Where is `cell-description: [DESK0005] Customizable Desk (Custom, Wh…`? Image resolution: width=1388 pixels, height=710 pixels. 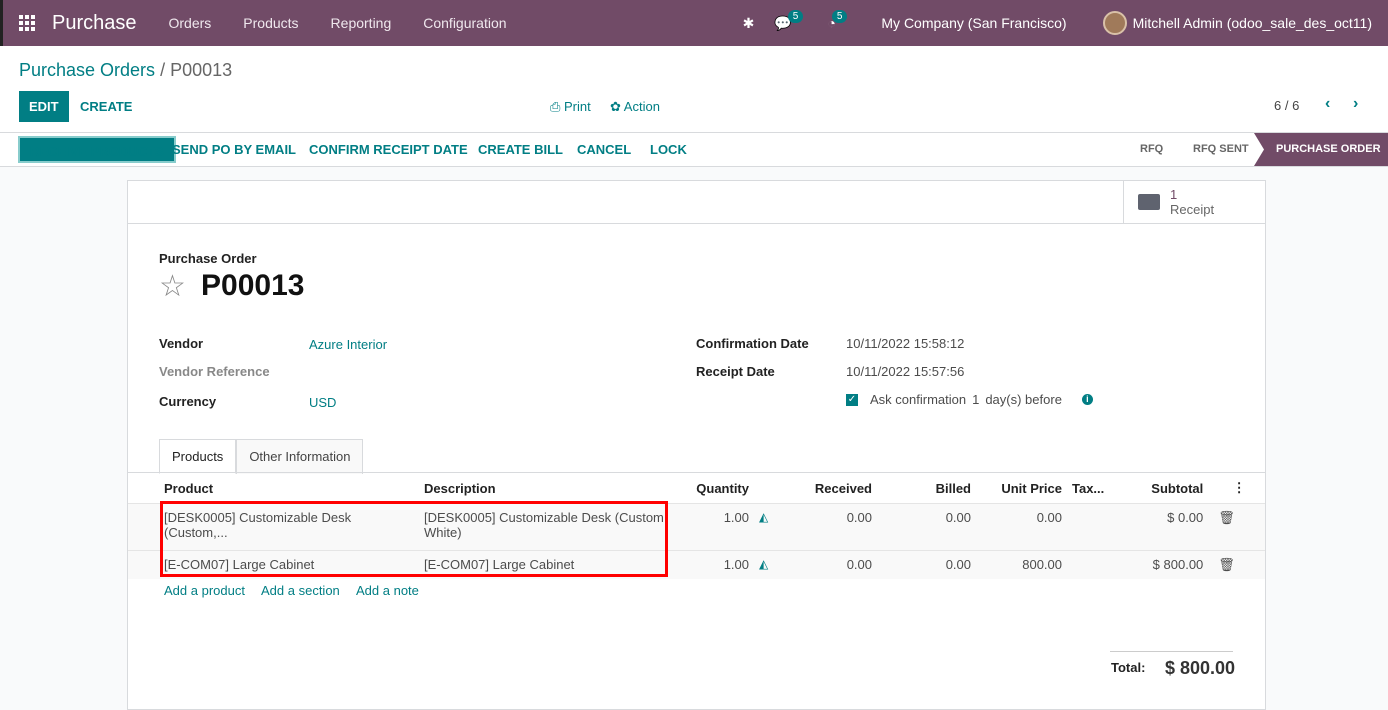
cell-description: [DESK0005] Customizable Desk (Custom, Wh… is located at coordinates (546, 525).